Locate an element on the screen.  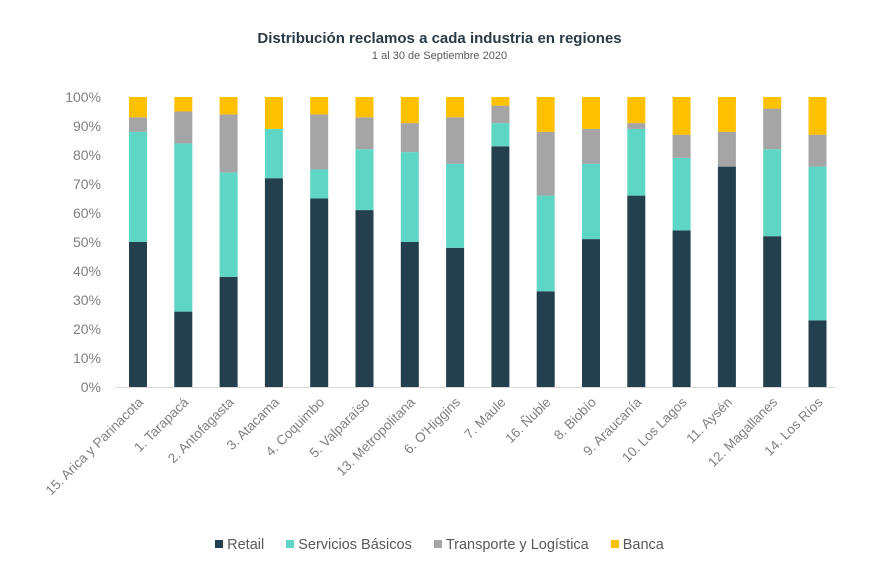
legend-item: Retail is located at coordinates (239, 545).